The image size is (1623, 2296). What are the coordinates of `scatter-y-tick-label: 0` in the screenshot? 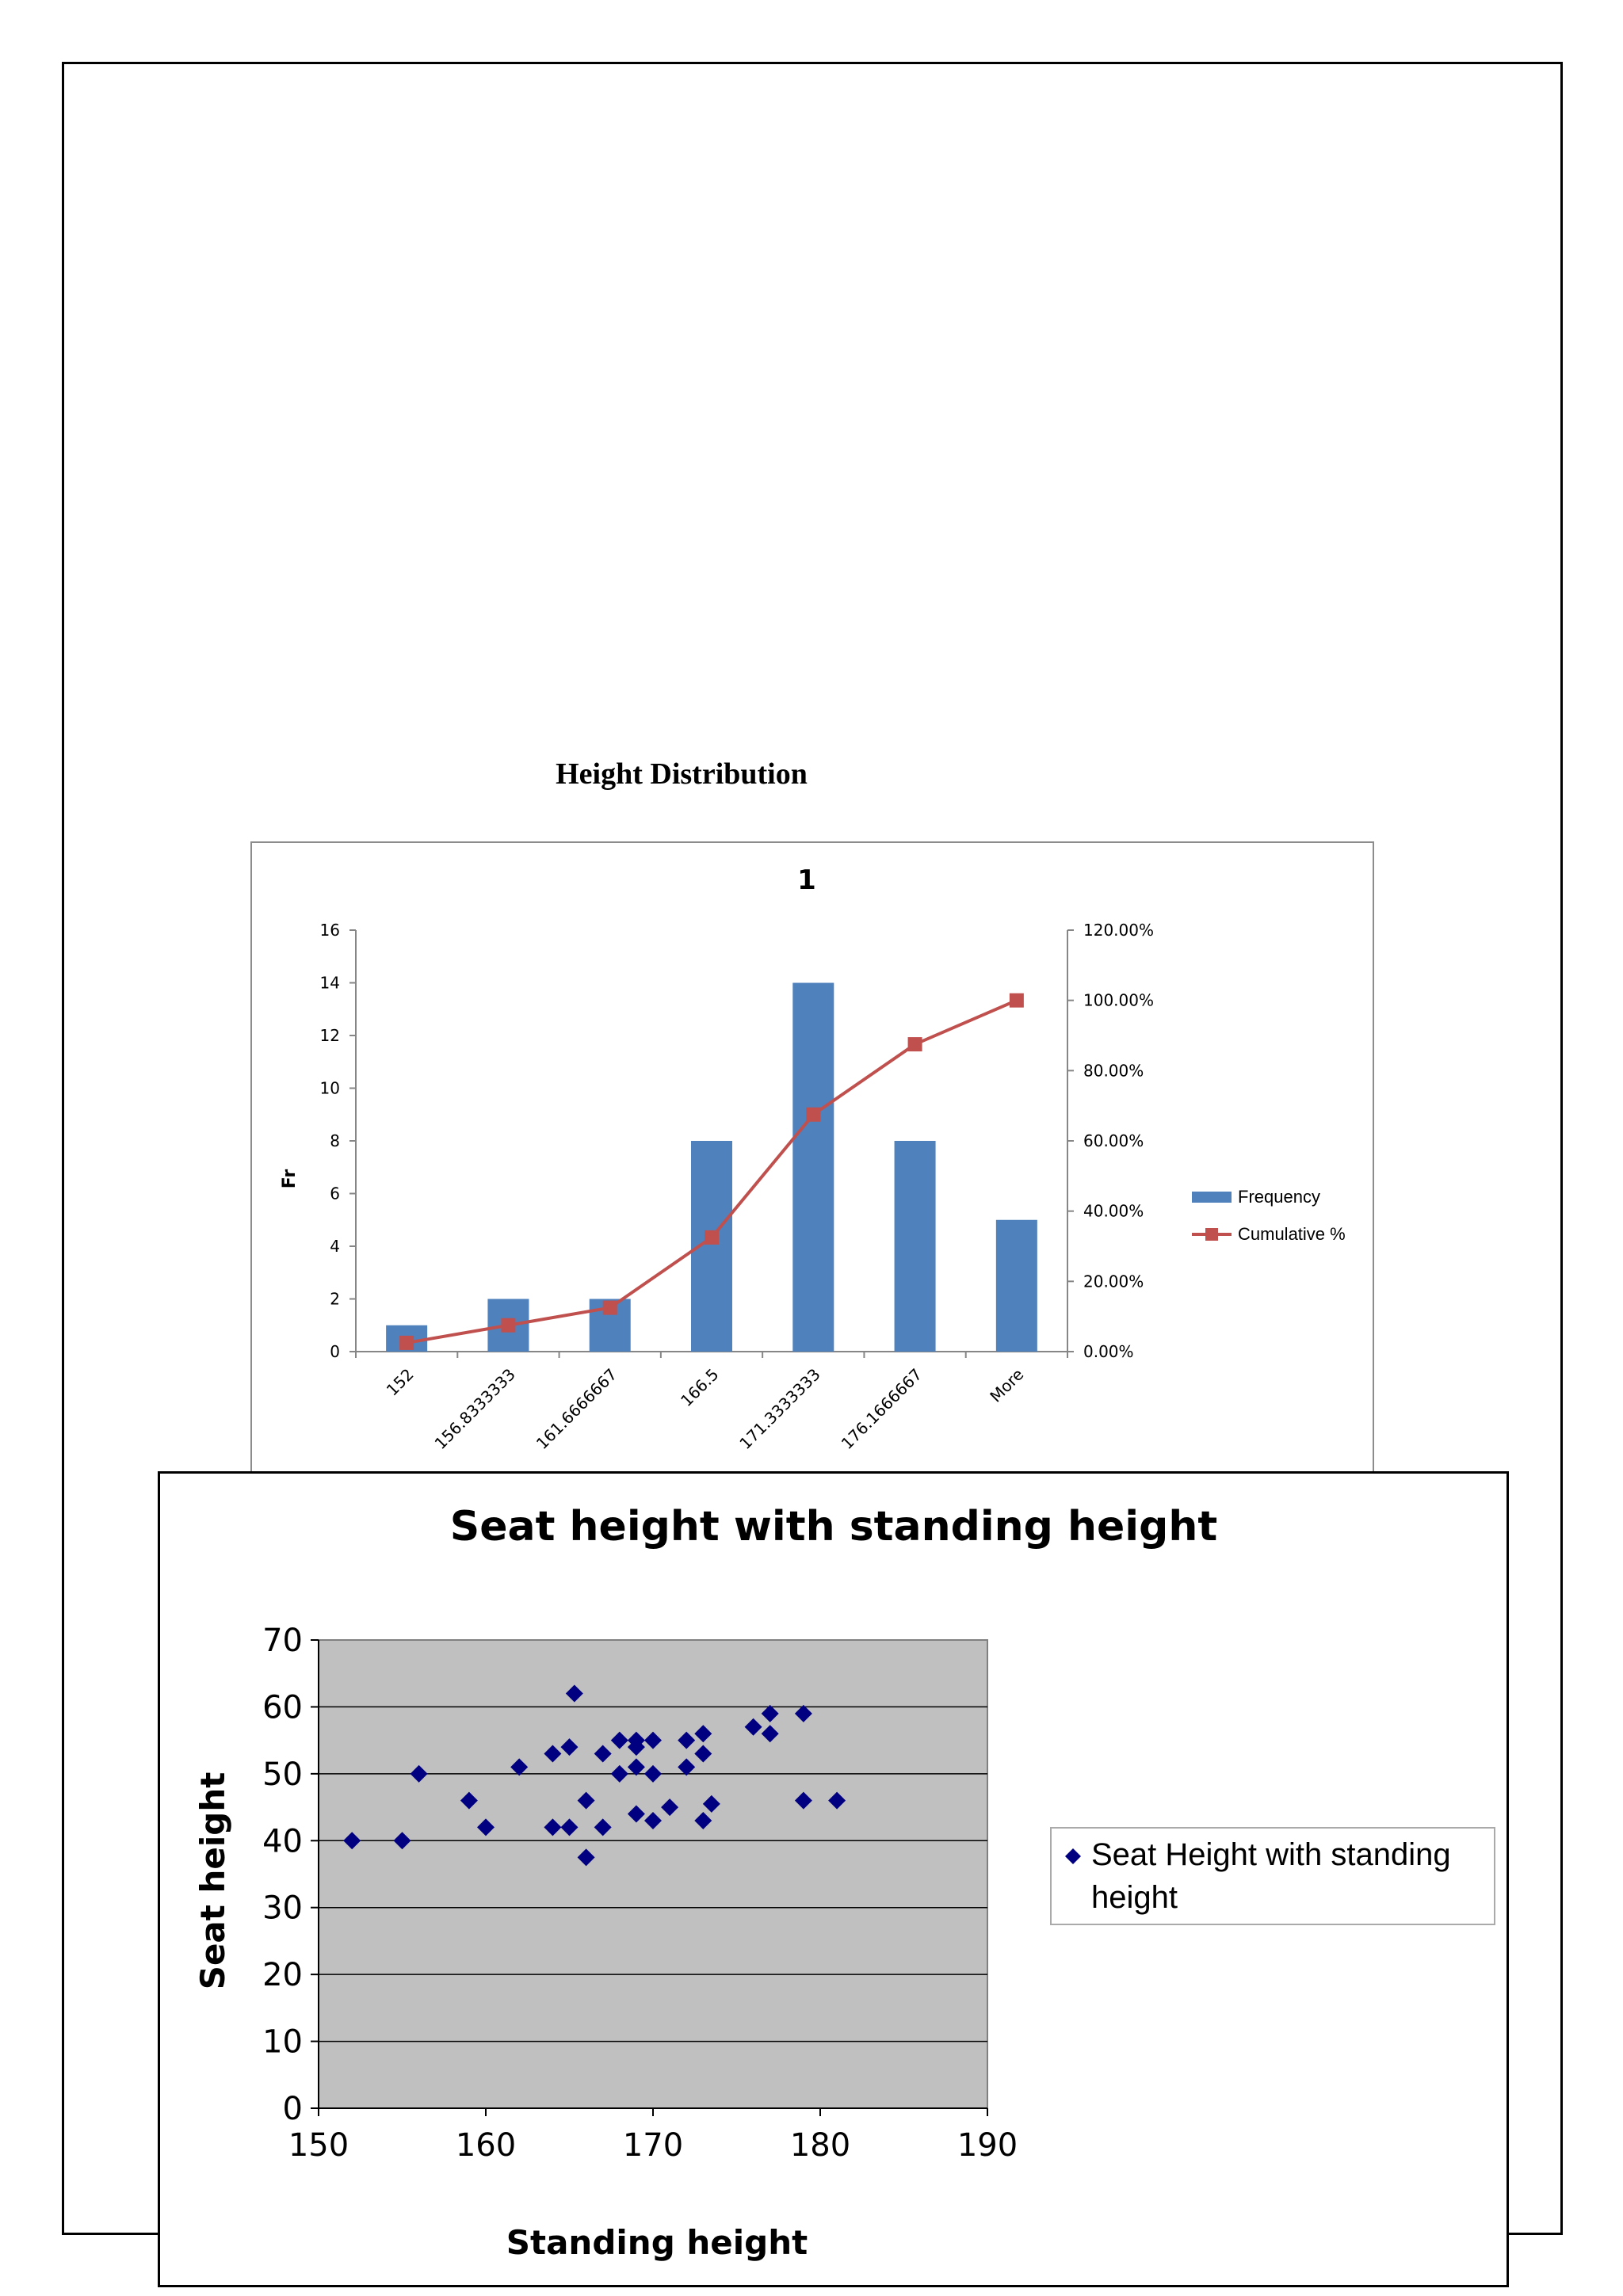 It's located at (293, 2109).